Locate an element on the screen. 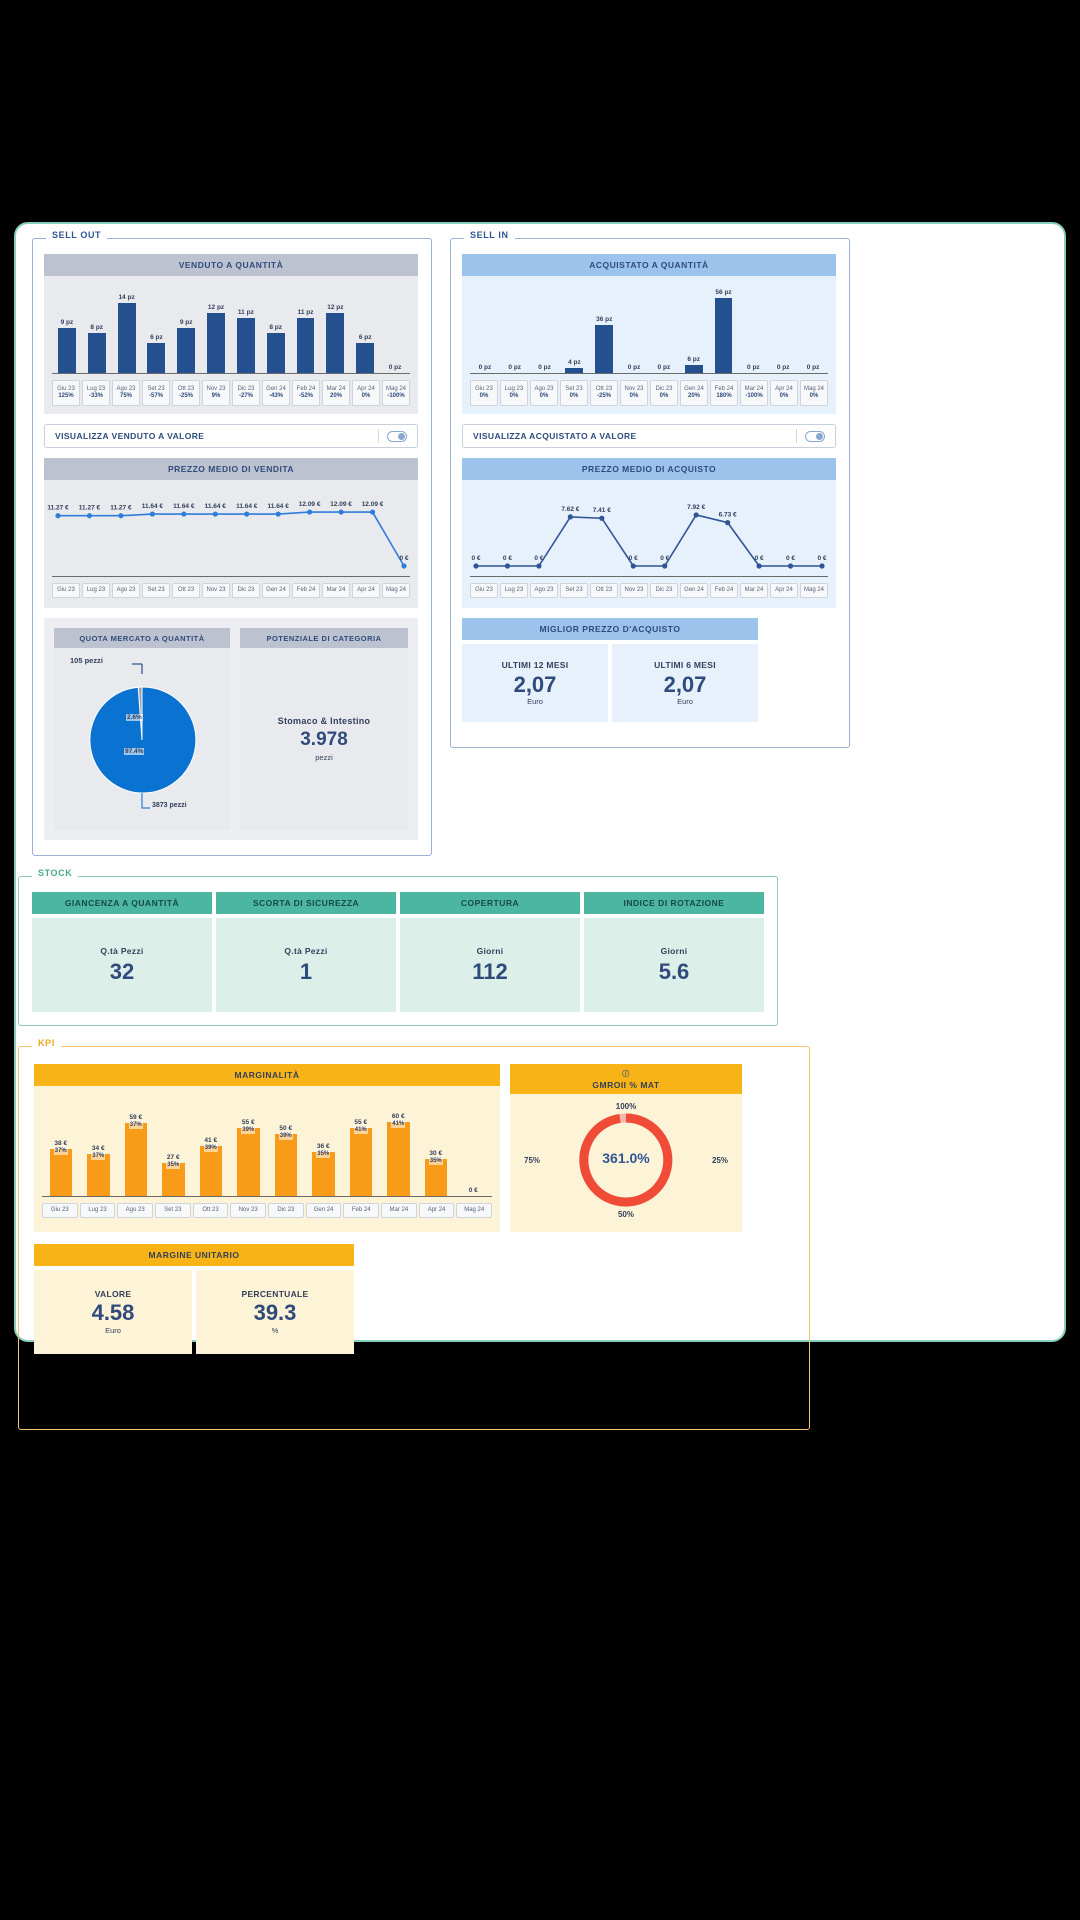  info-icon: ⓘ is located at coordinates (626, 1074).